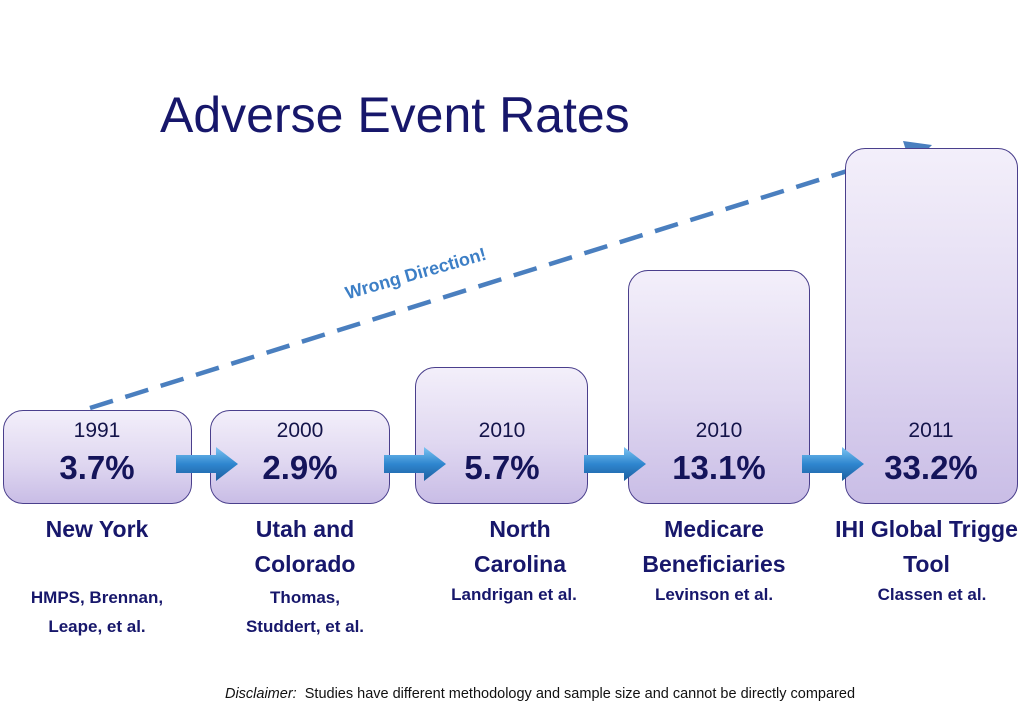 Image resolution: width=1024 pixels, height=721 pixels. What do you see at coordinates (300, 467) in the screenshot?
I see `study-rate: 2.9%` at bounding box center [300, 467].